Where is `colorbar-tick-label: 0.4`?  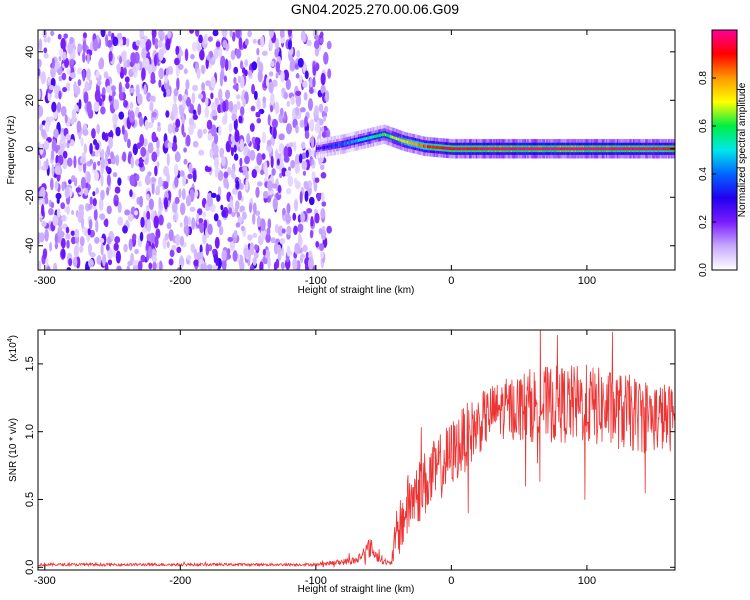 colorbar-tick-label: 0.4 is located at coordinates (703, 174).